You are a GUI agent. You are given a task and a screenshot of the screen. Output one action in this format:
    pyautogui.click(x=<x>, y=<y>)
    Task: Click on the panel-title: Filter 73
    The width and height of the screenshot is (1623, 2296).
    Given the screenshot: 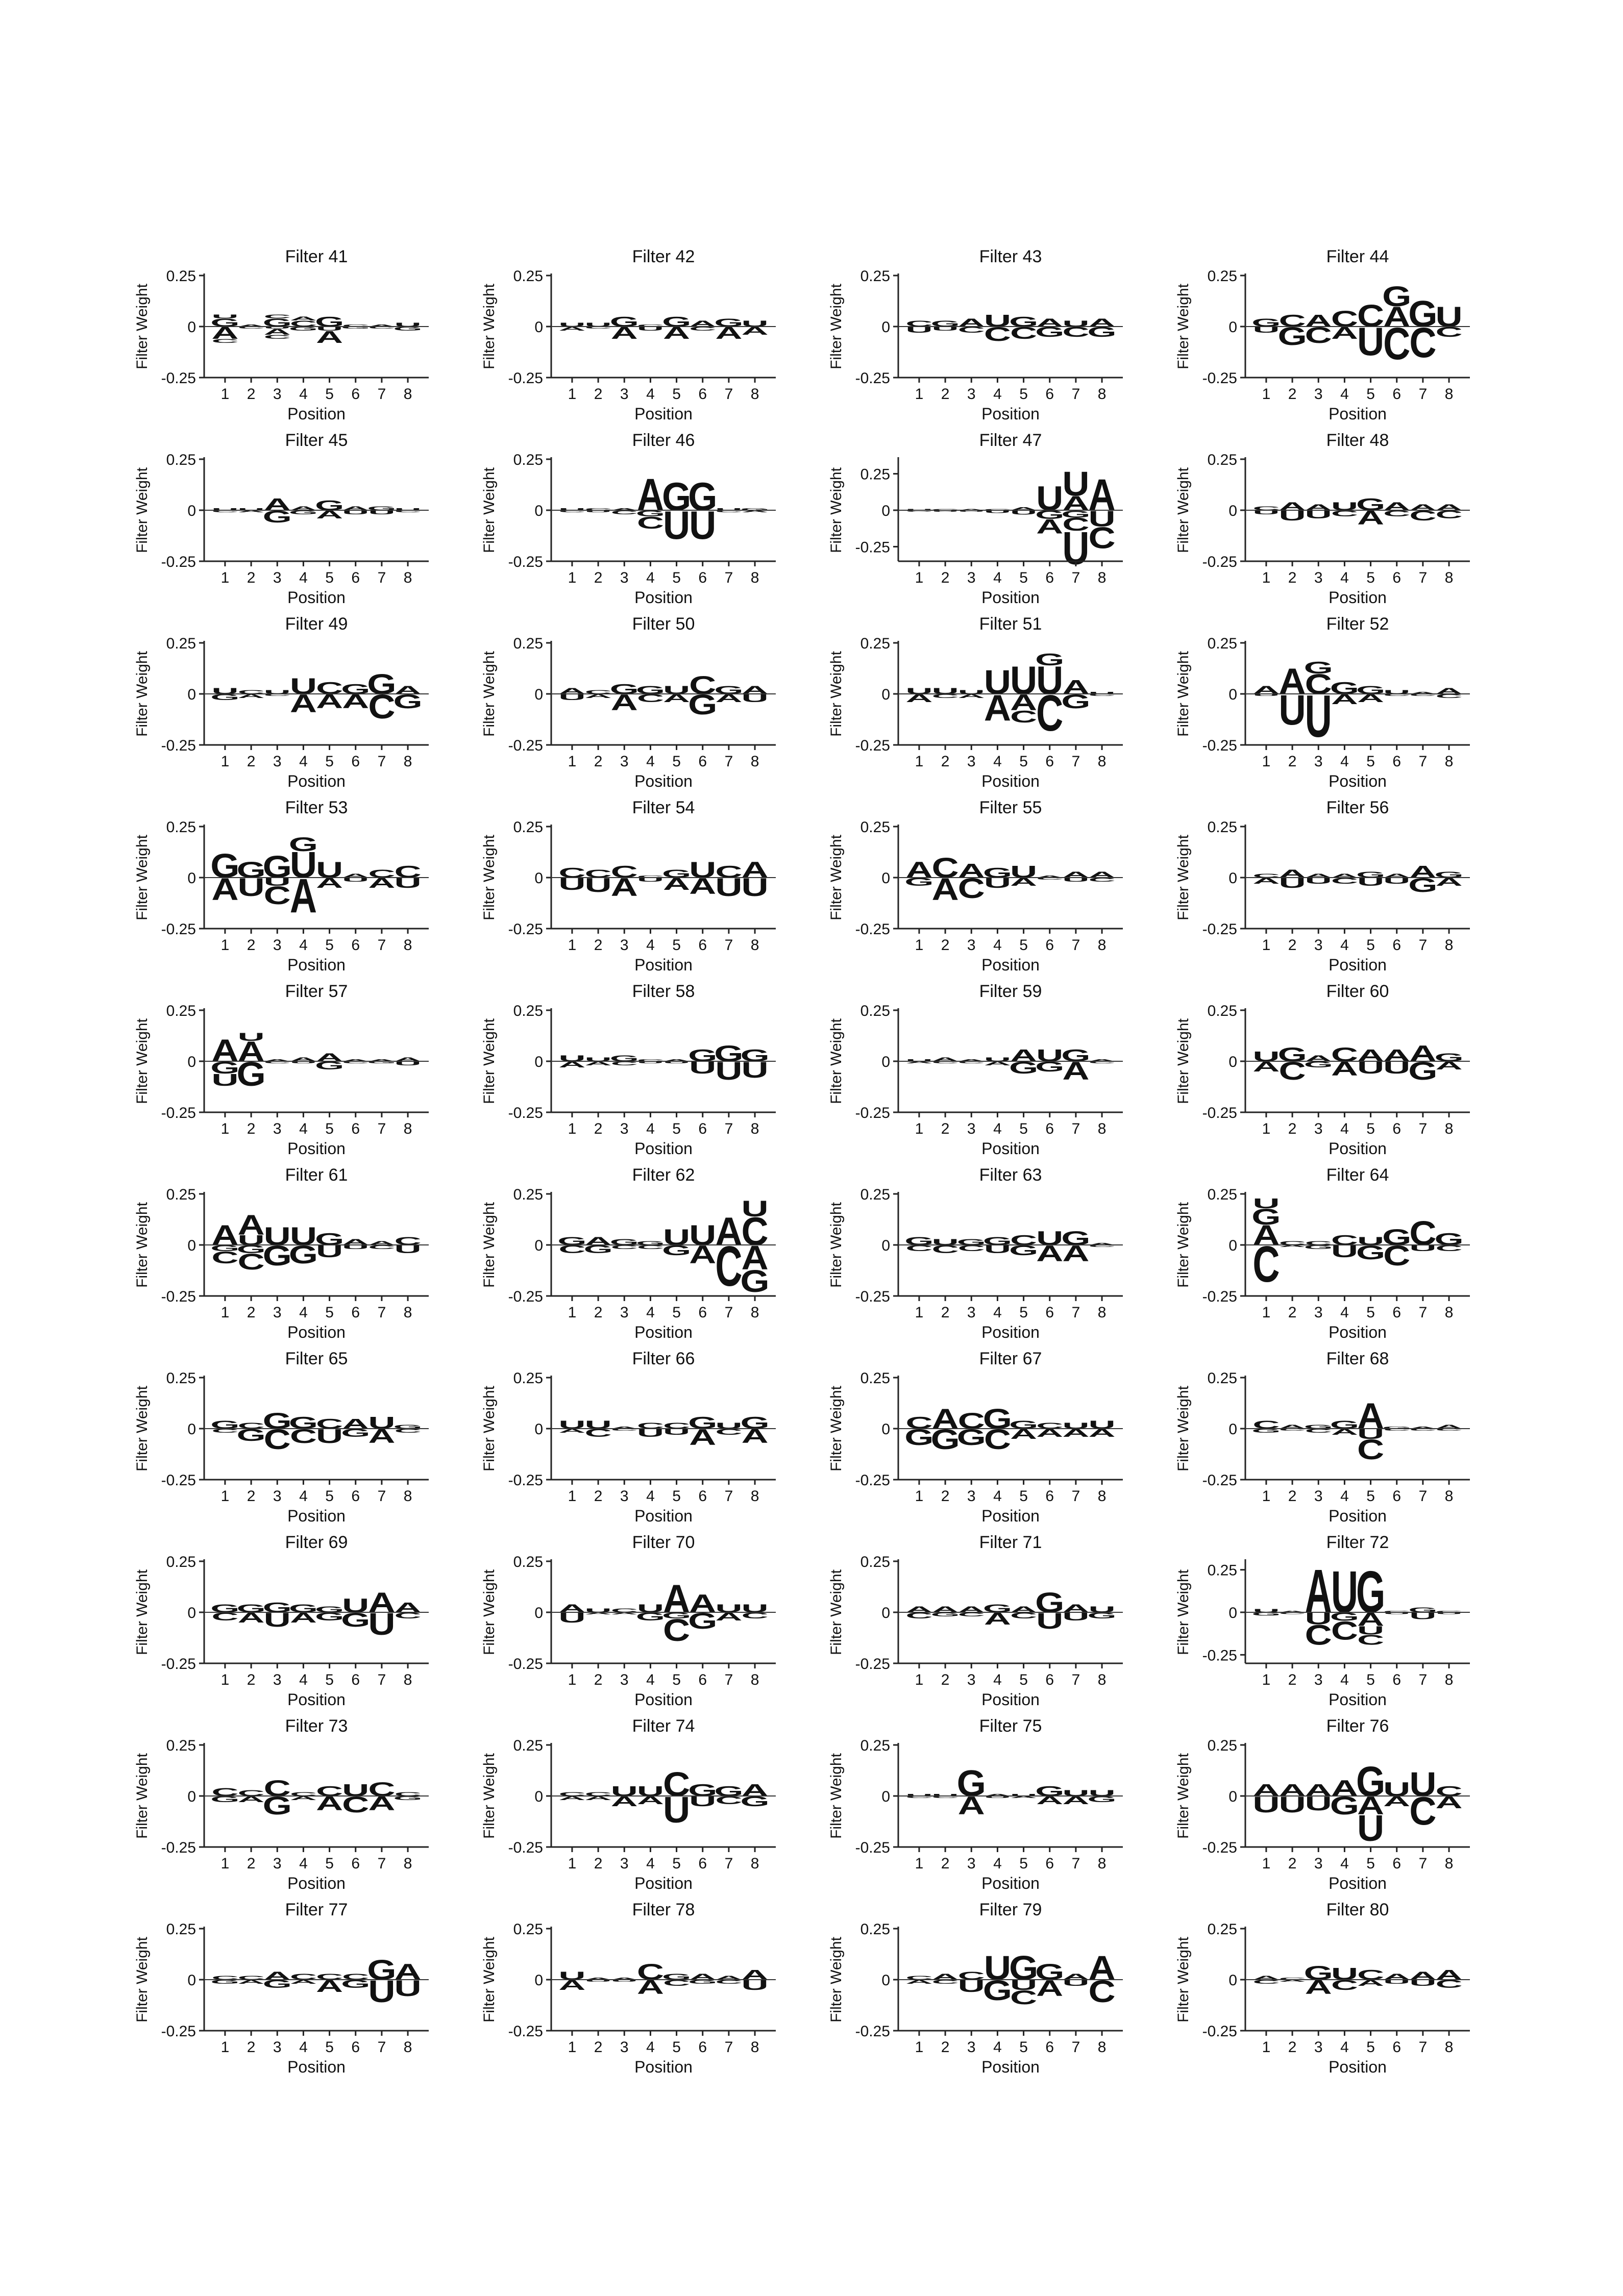 What is the action you would take?
    pyautogui.click(x=317, y=1726)
    